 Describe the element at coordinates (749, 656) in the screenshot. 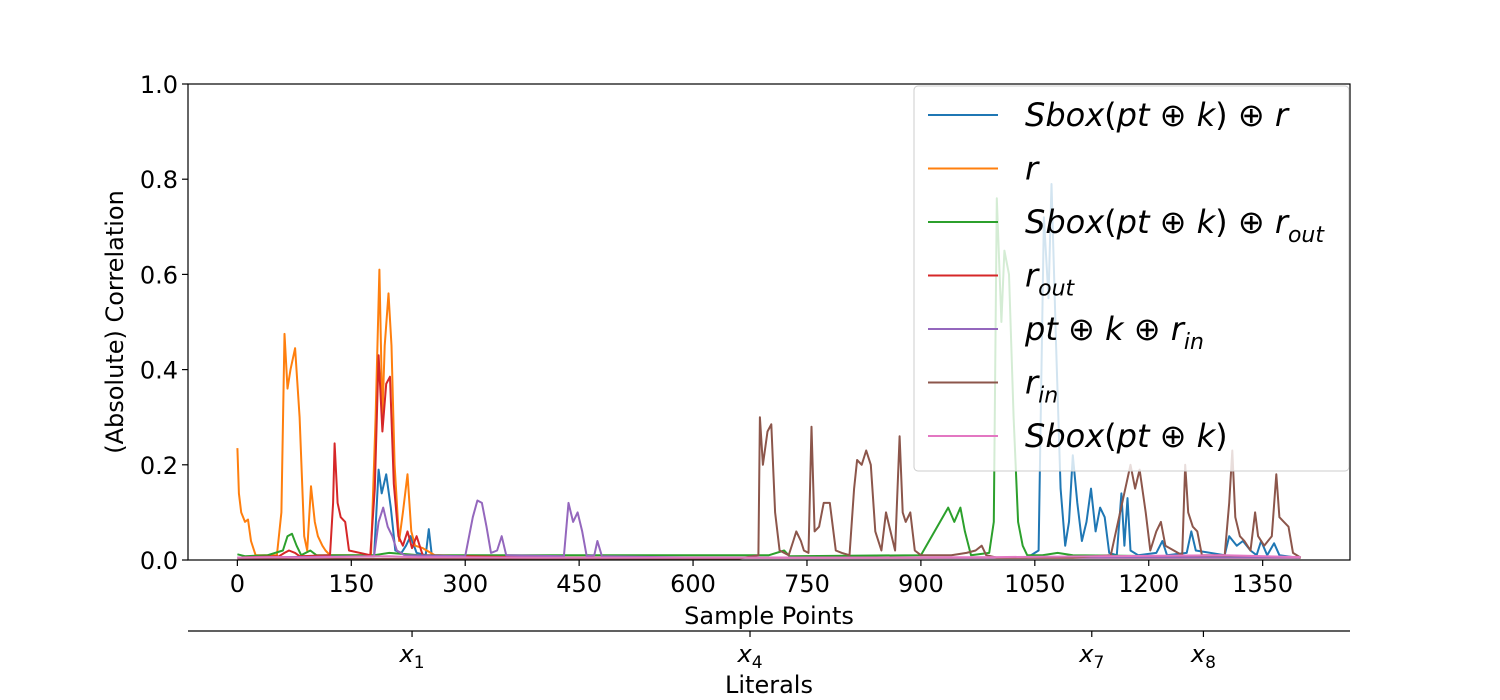

I see `secondary-tick-label: x4` at that location.